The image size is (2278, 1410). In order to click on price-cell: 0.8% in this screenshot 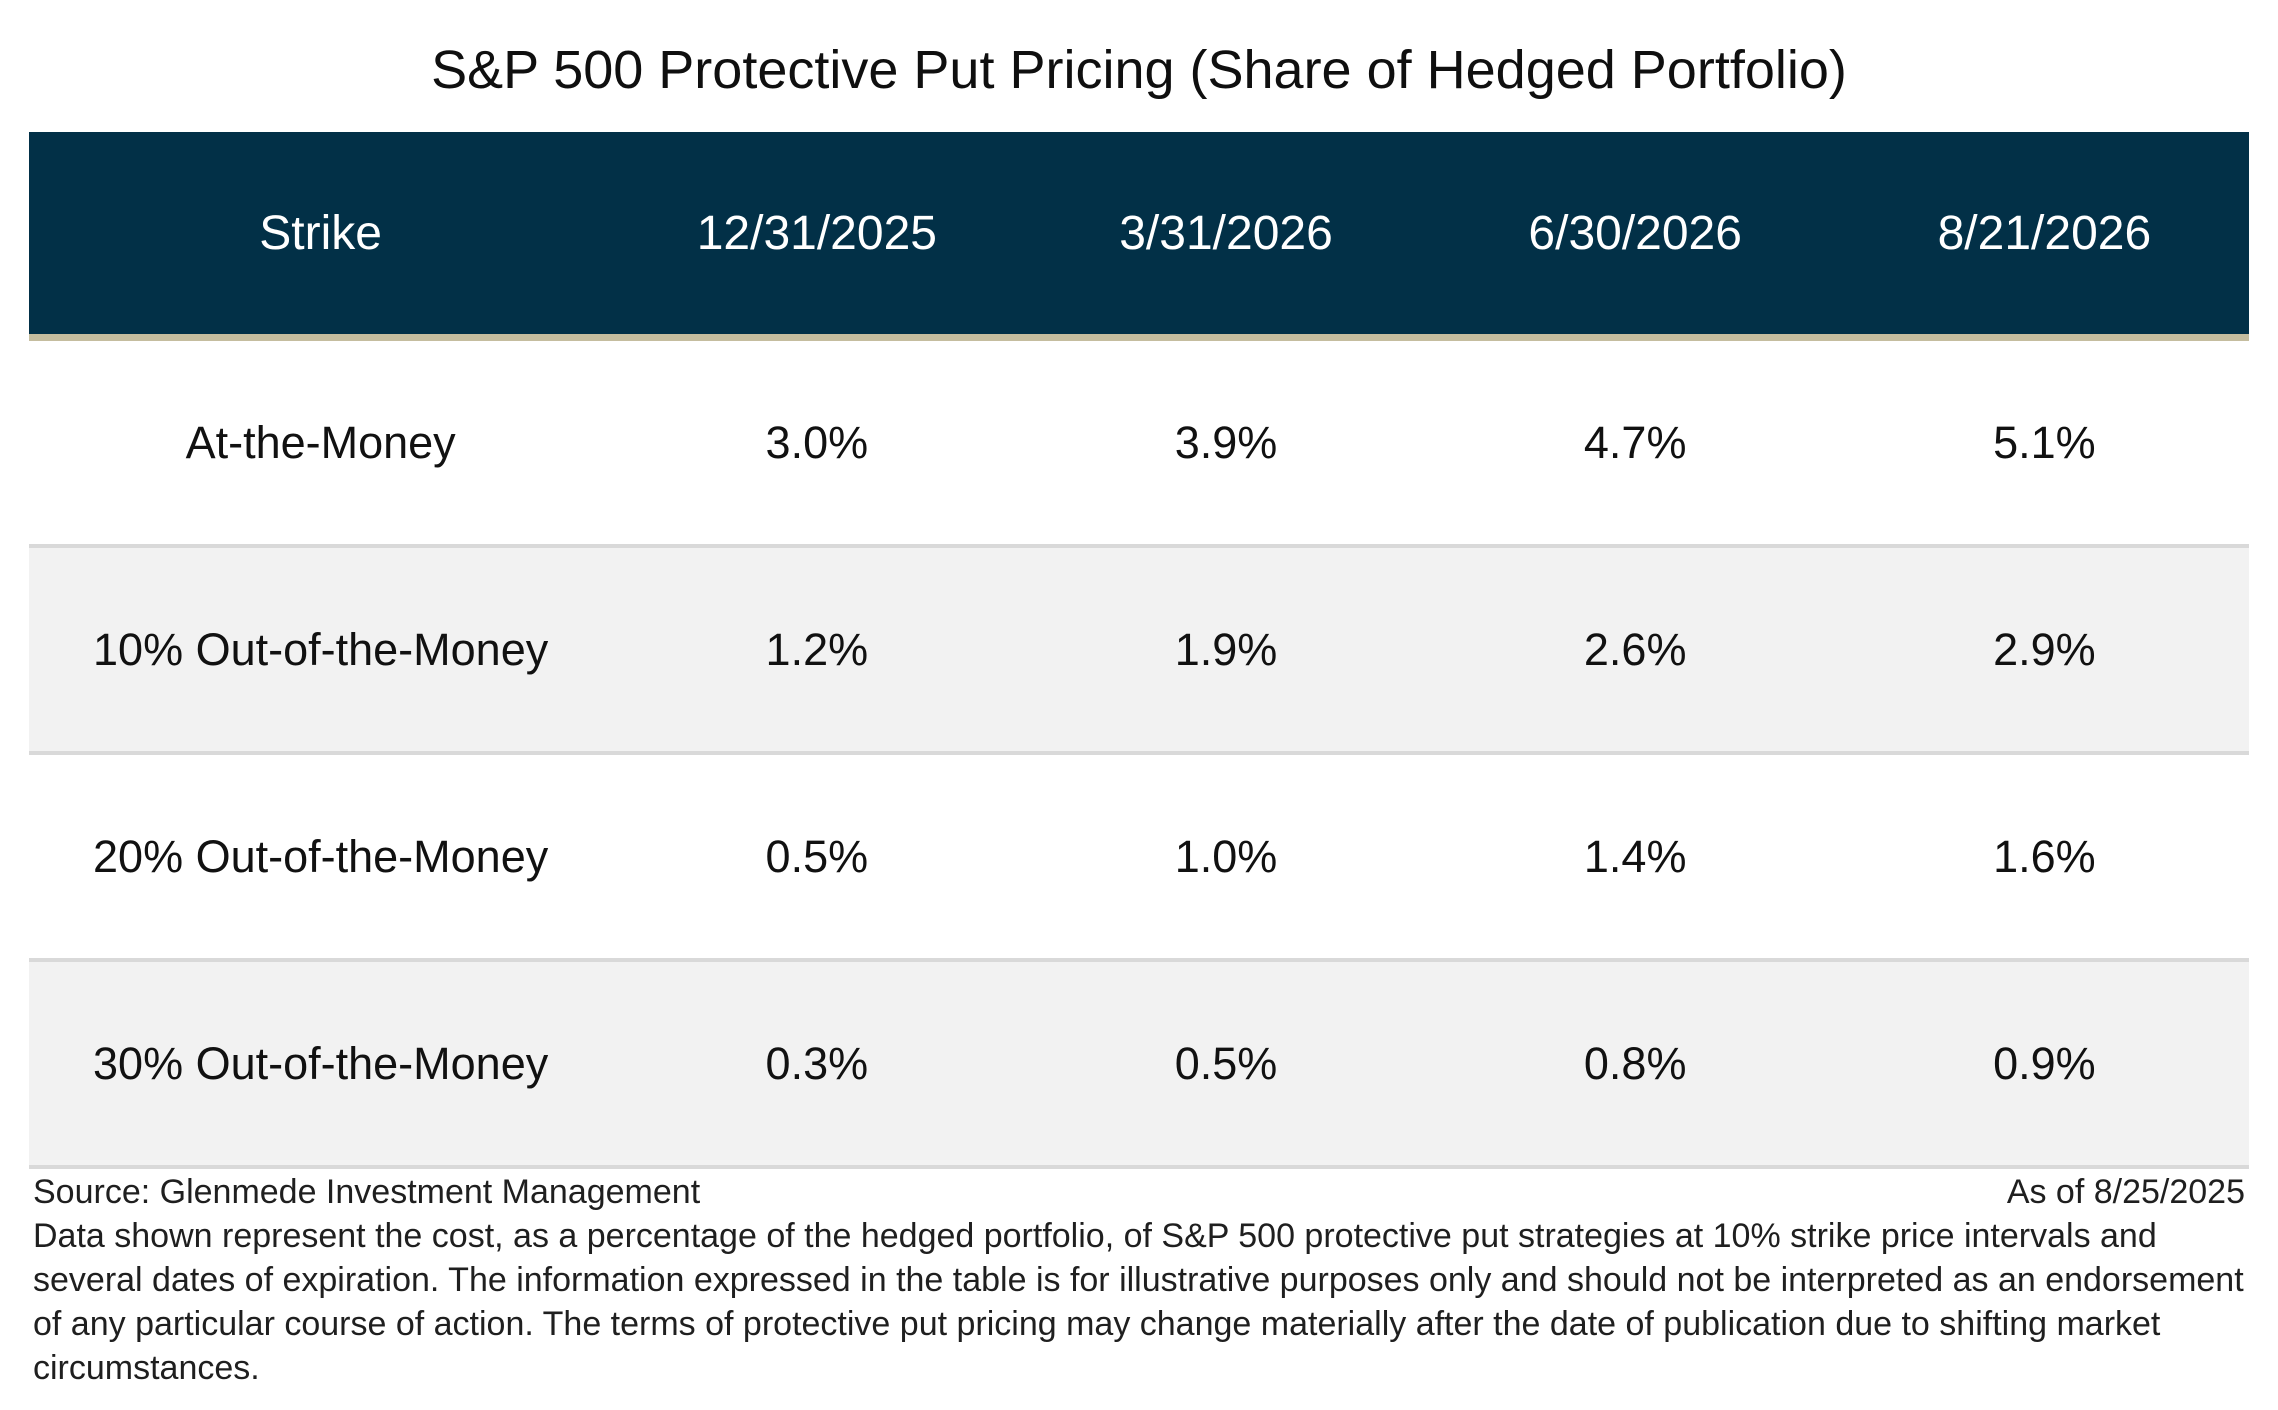, I will do `click(1635, 1063)`.